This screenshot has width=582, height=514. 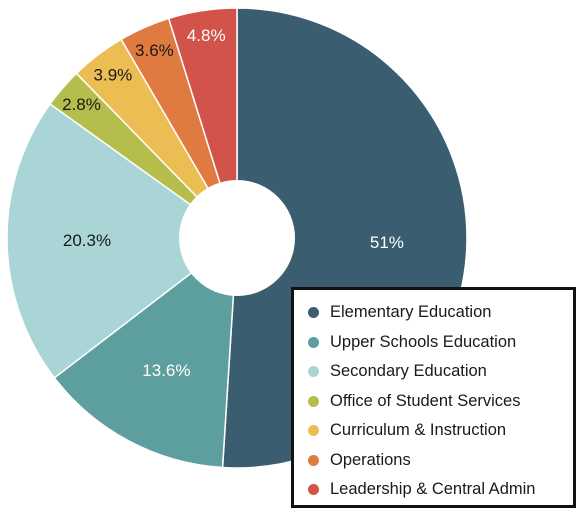 I want to click on legend-label: Operations, so click(x=370, y=459).